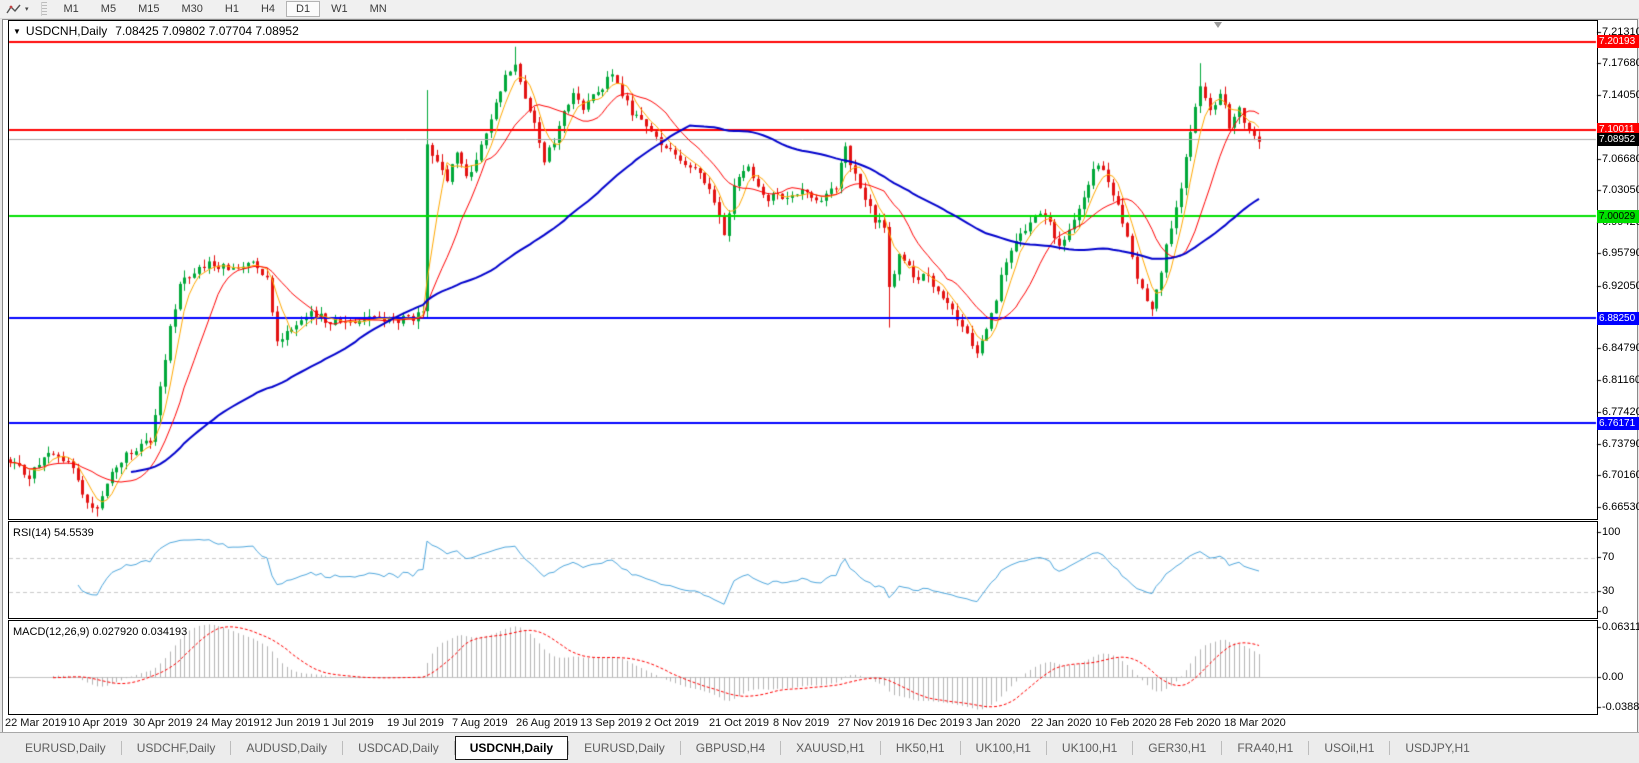 Image resolution: width=1639 pixels, height=763 pixels. Describe the element at coordinates (66, 31) in the screenshot. I see `symbol-label: USDCNH,Daily` at that location.